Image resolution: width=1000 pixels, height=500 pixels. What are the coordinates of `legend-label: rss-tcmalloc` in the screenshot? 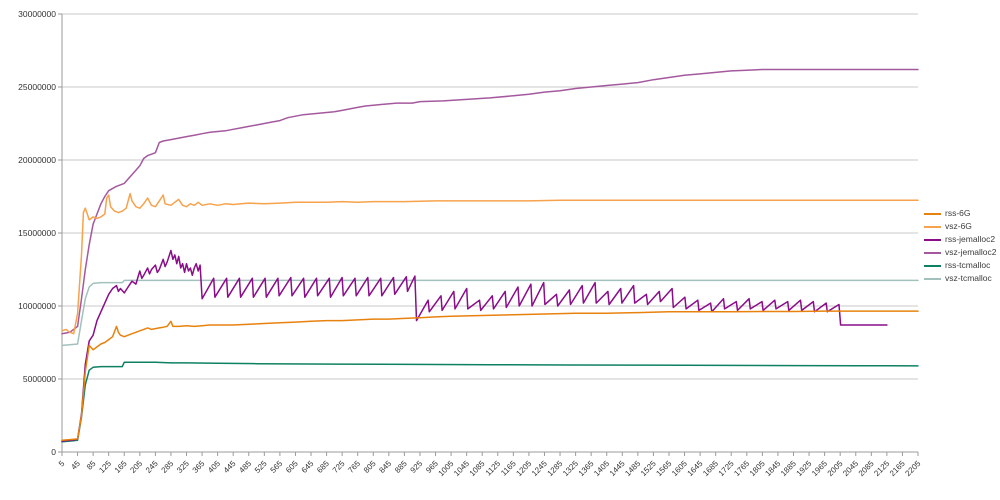 It's located at (968, 265).